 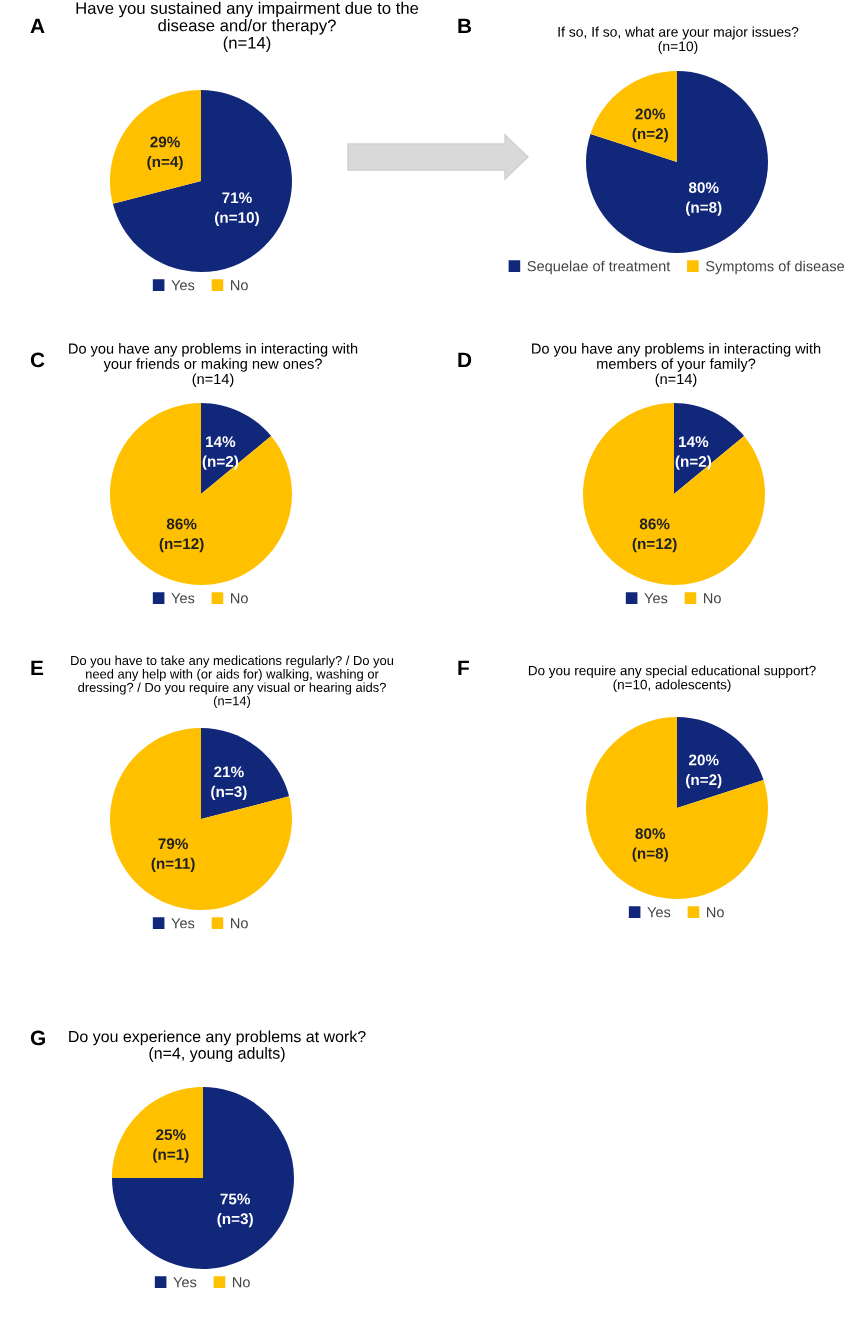 What do you see at coordinates (229, 783) in the screenshot?
I see `data-label: 21% (n=3)` at bounding box center [229, 783].